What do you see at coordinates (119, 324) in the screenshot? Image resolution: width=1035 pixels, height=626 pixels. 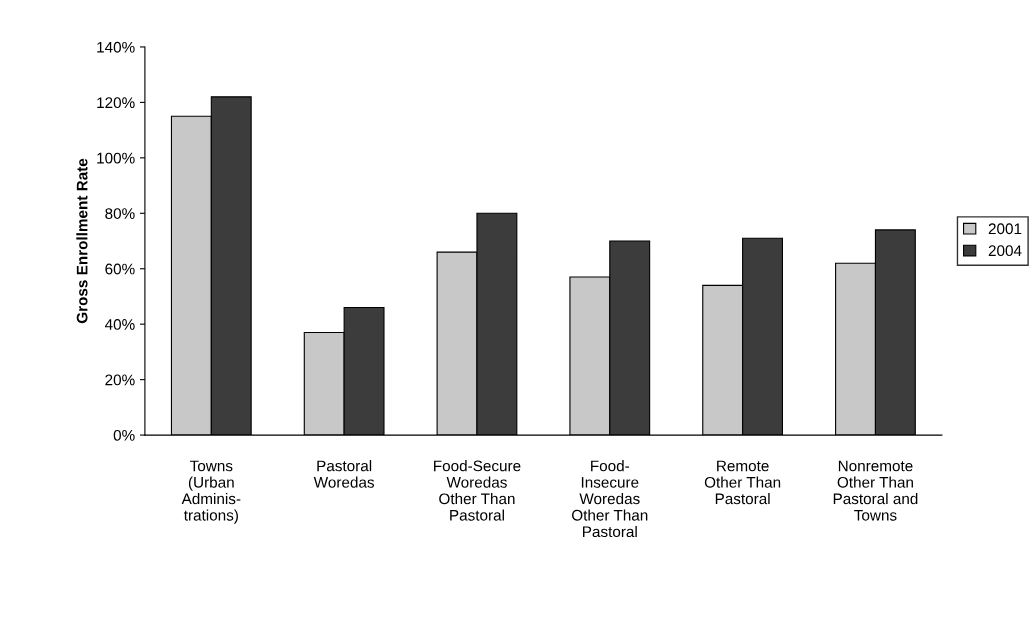 I see `y-tick-label: 40%` at bounding box center [119, 324].